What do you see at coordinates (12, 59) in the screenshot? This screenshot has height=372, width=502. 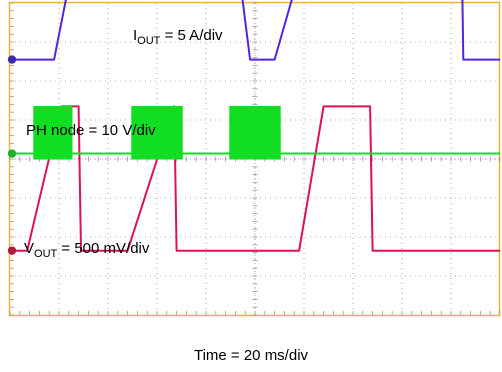 I see `iout-channel-marker` at bounding box center [12, 59].